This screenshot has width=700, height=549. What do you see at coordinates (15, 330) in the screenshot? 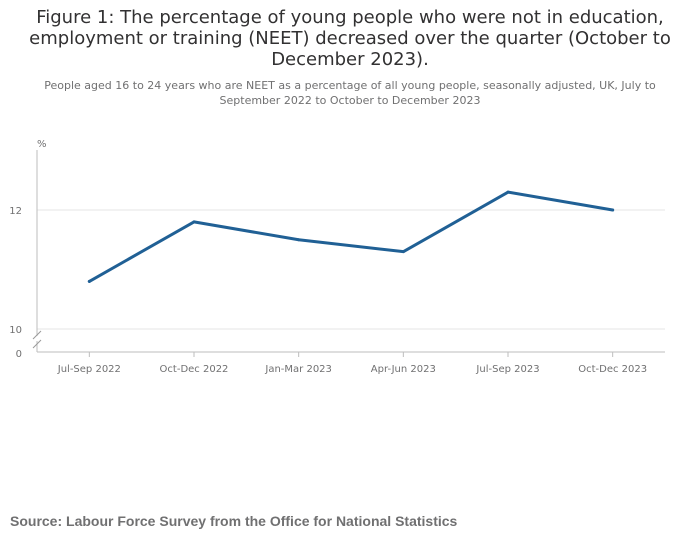
I see `y-tick-label: 10` at bounding box center [15, 330].